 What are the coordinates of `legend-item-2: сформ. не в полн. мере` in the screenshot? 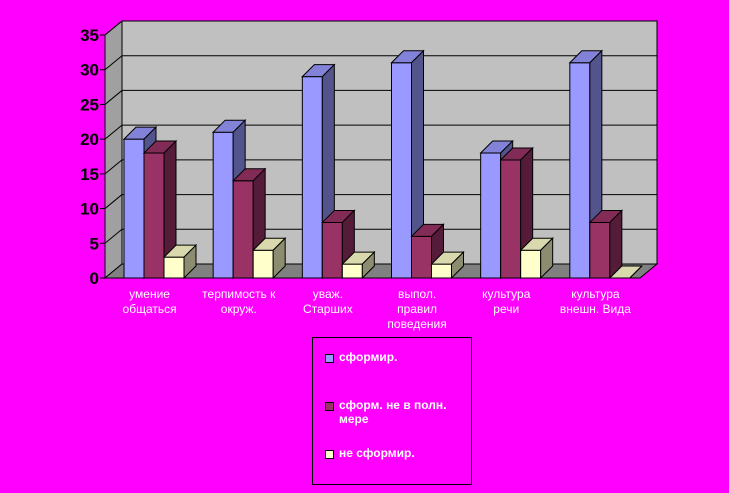 It's located at (397, 412).